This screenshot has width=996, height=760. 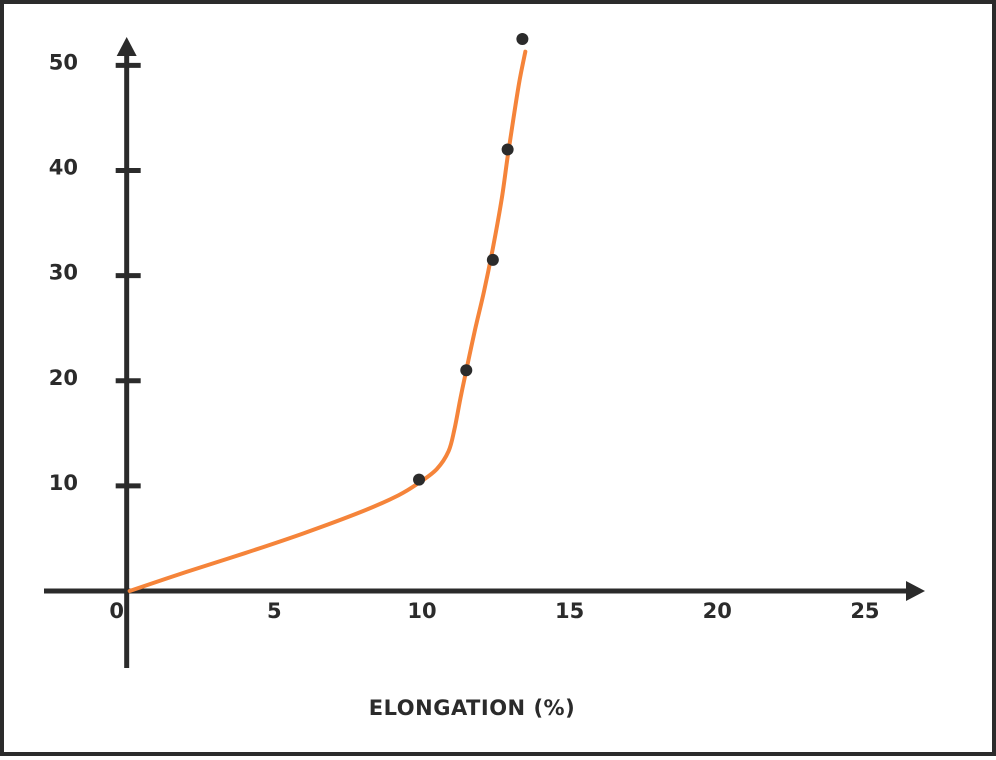 I want to click on y-axis-arrow, so click(x=126, y=46).